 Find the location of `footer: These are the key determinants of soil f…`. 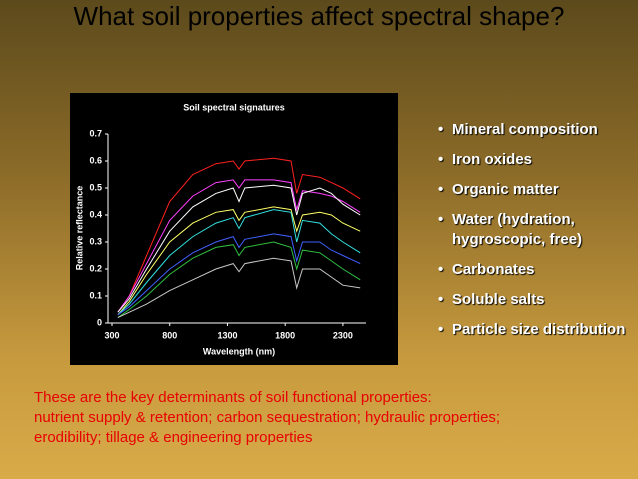

footer: These are the key determinants of soil f… is located at coordinates (334, 418).